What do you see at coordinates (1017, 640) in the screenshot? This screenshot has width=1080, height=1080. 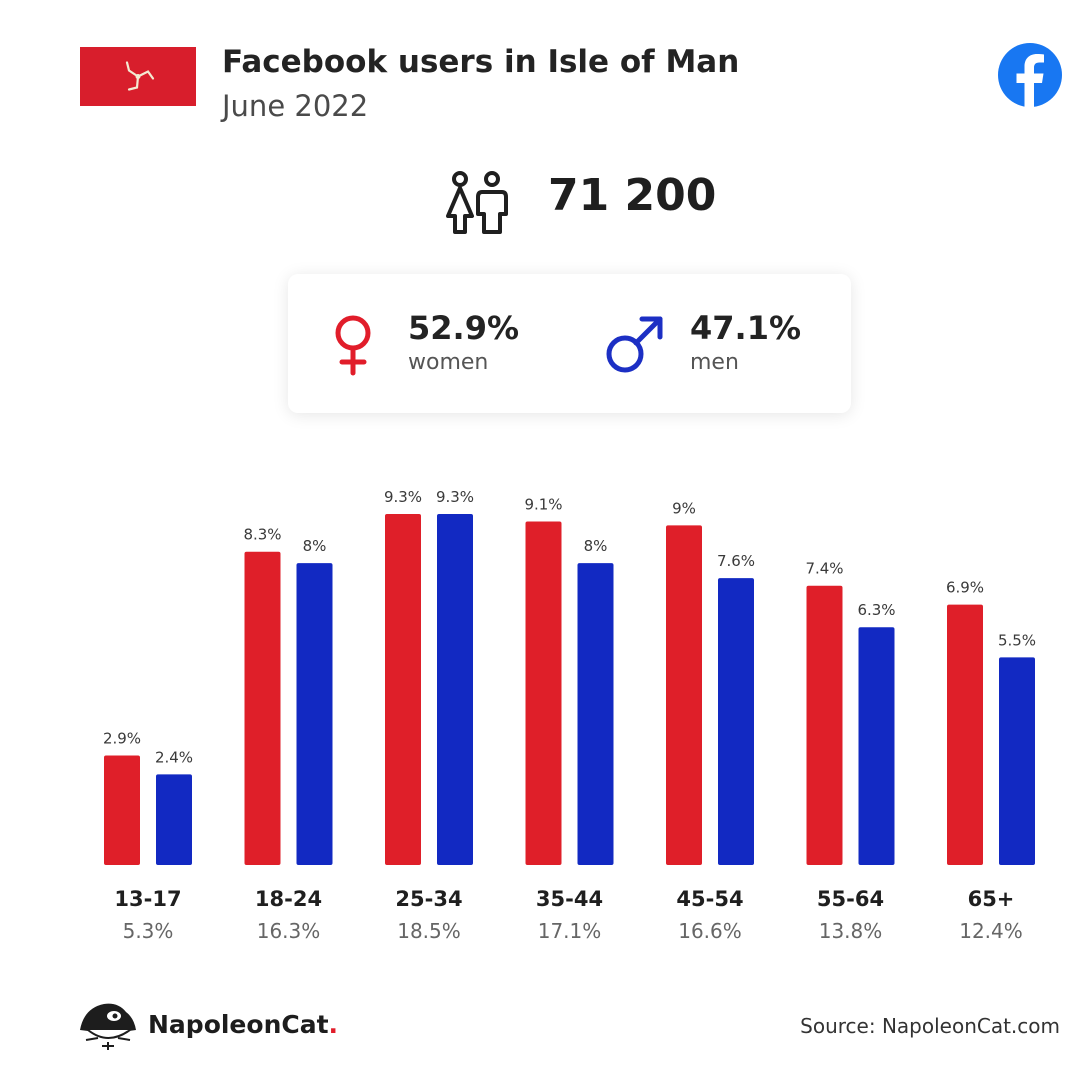 I see `bar-value-label: 5.5%` at bounding box center [1017, 640].